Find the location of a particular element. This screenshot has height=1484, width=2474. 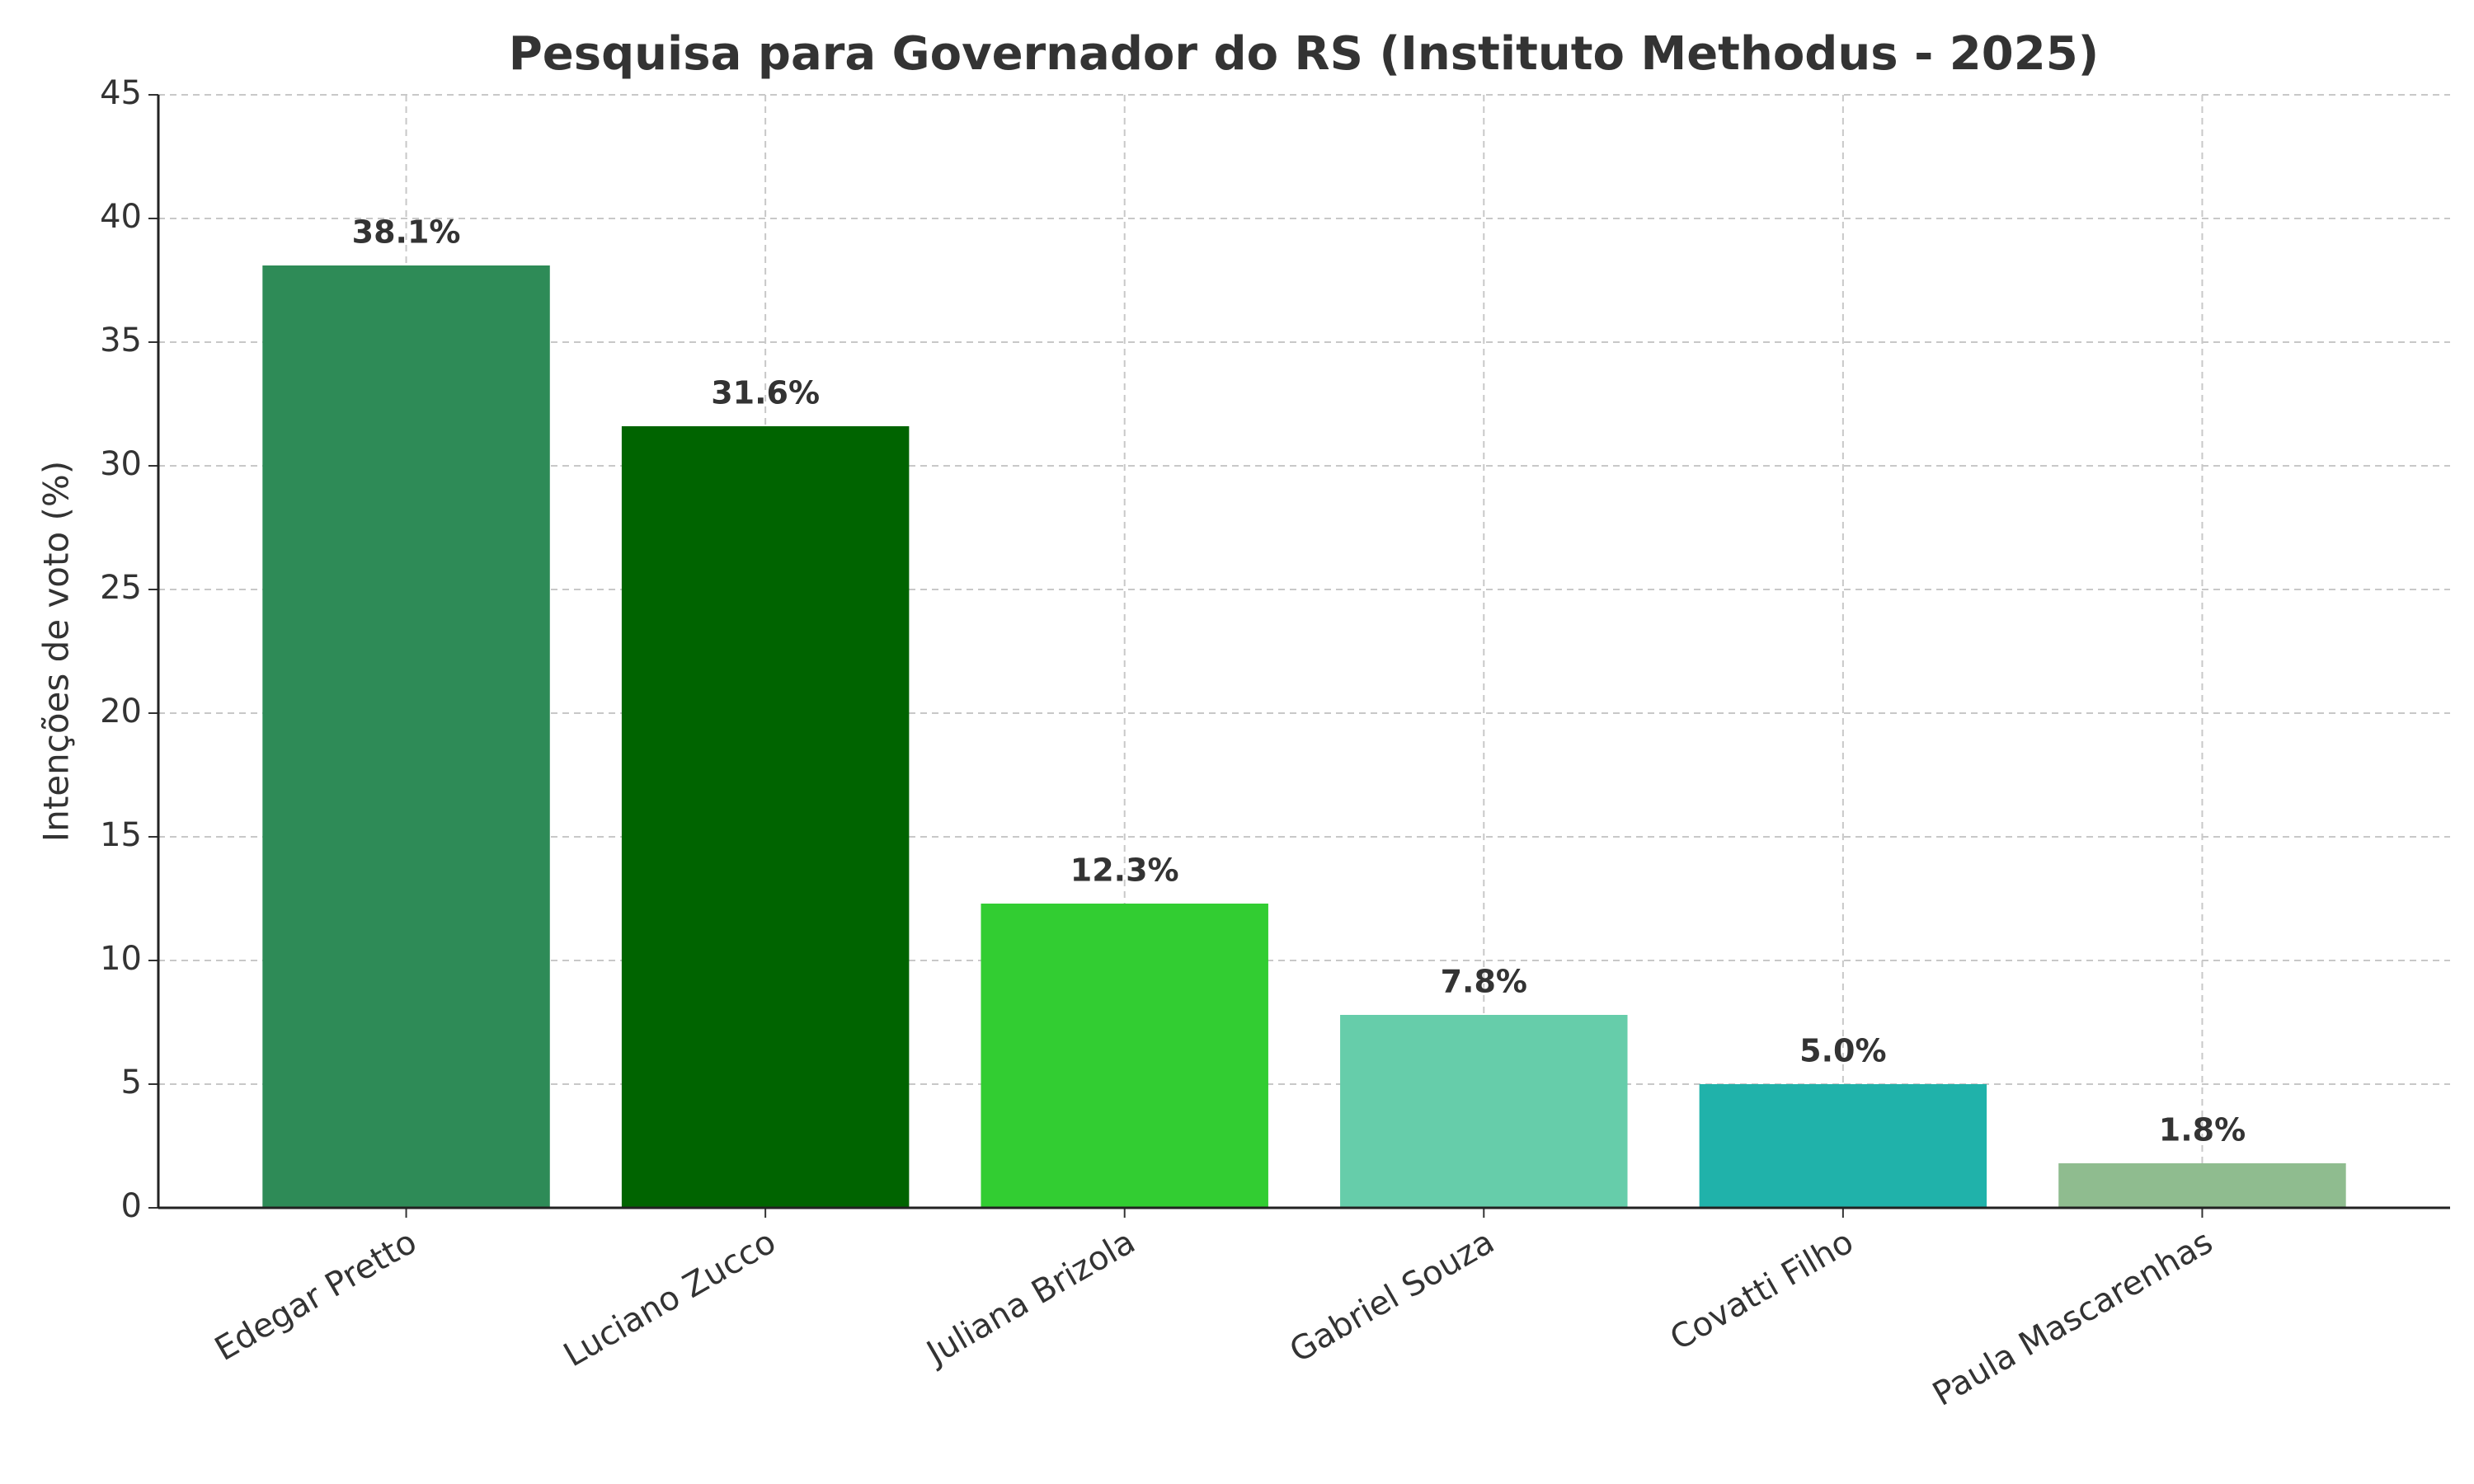

value-label: 1.8% is located at coordinates (2202, 1130).